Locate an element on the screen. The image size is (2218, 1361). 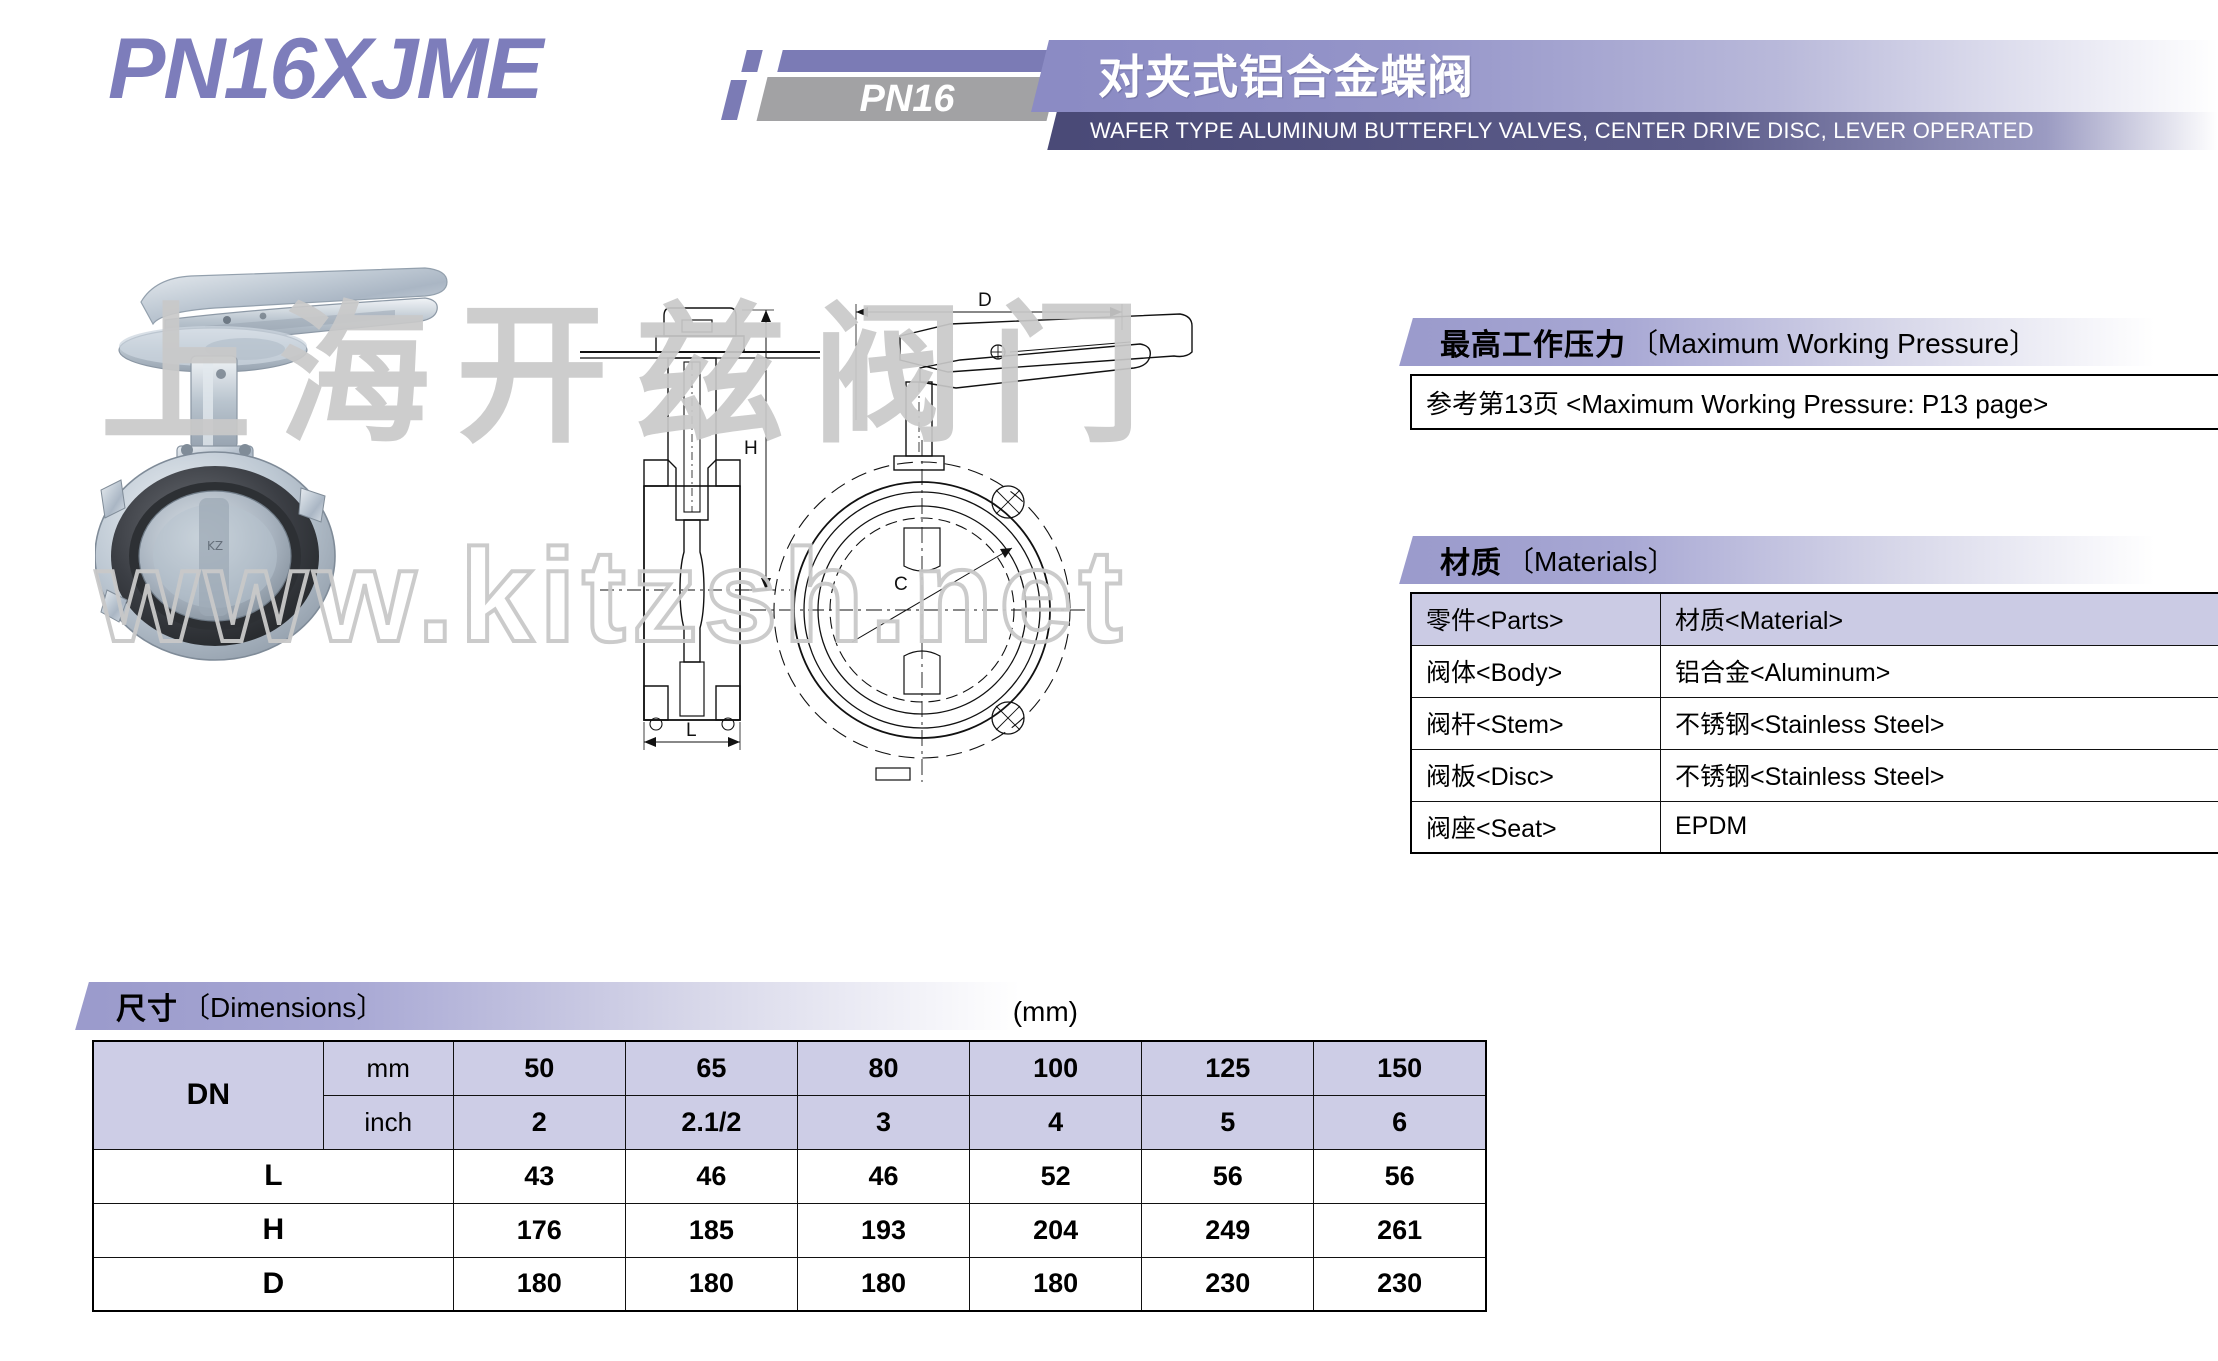
technical-drawings: H L is located at coordinates (930, 570).